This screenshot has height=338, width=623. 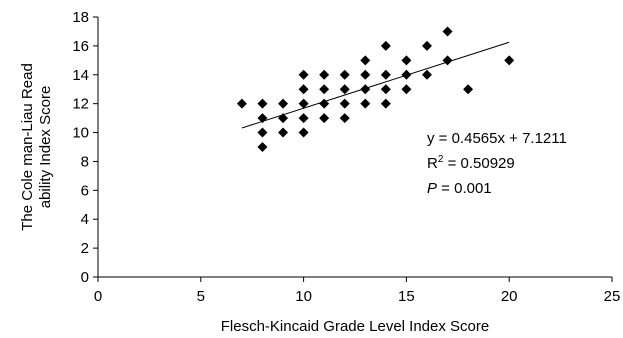 I want to click on x-tick-label: 0, so click(x=98, y=296).